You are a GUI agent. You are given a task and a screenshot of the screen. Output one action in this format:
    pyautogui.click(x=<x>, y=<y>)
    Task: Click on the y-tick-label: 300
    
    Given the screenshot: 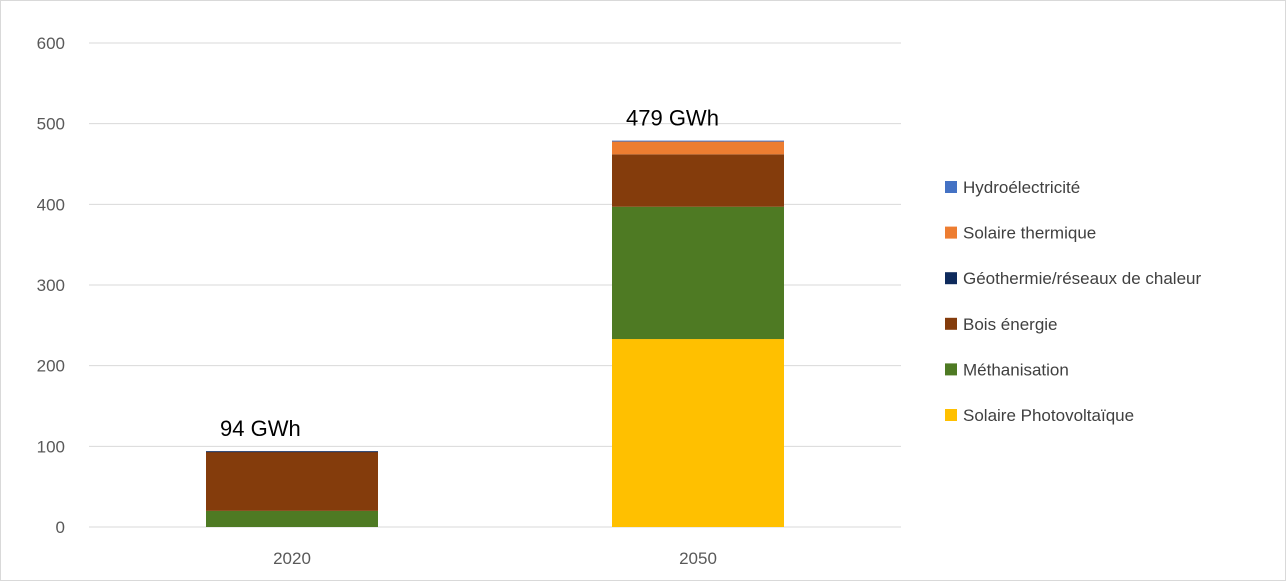 What is the action you would take?
    pyautogui.click(x=51, y=285)
    